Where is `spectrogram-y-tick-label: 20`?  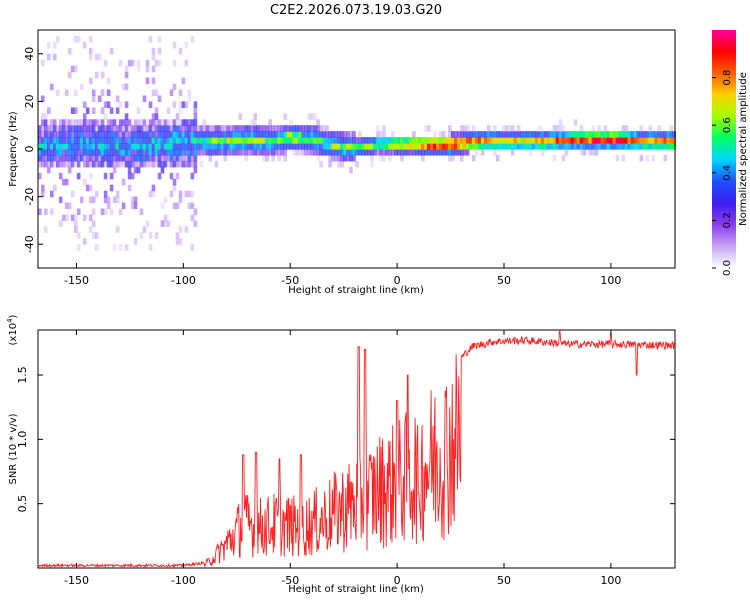
spectrogram-y-tick-label: 20 is located at coordinates (29, 101).